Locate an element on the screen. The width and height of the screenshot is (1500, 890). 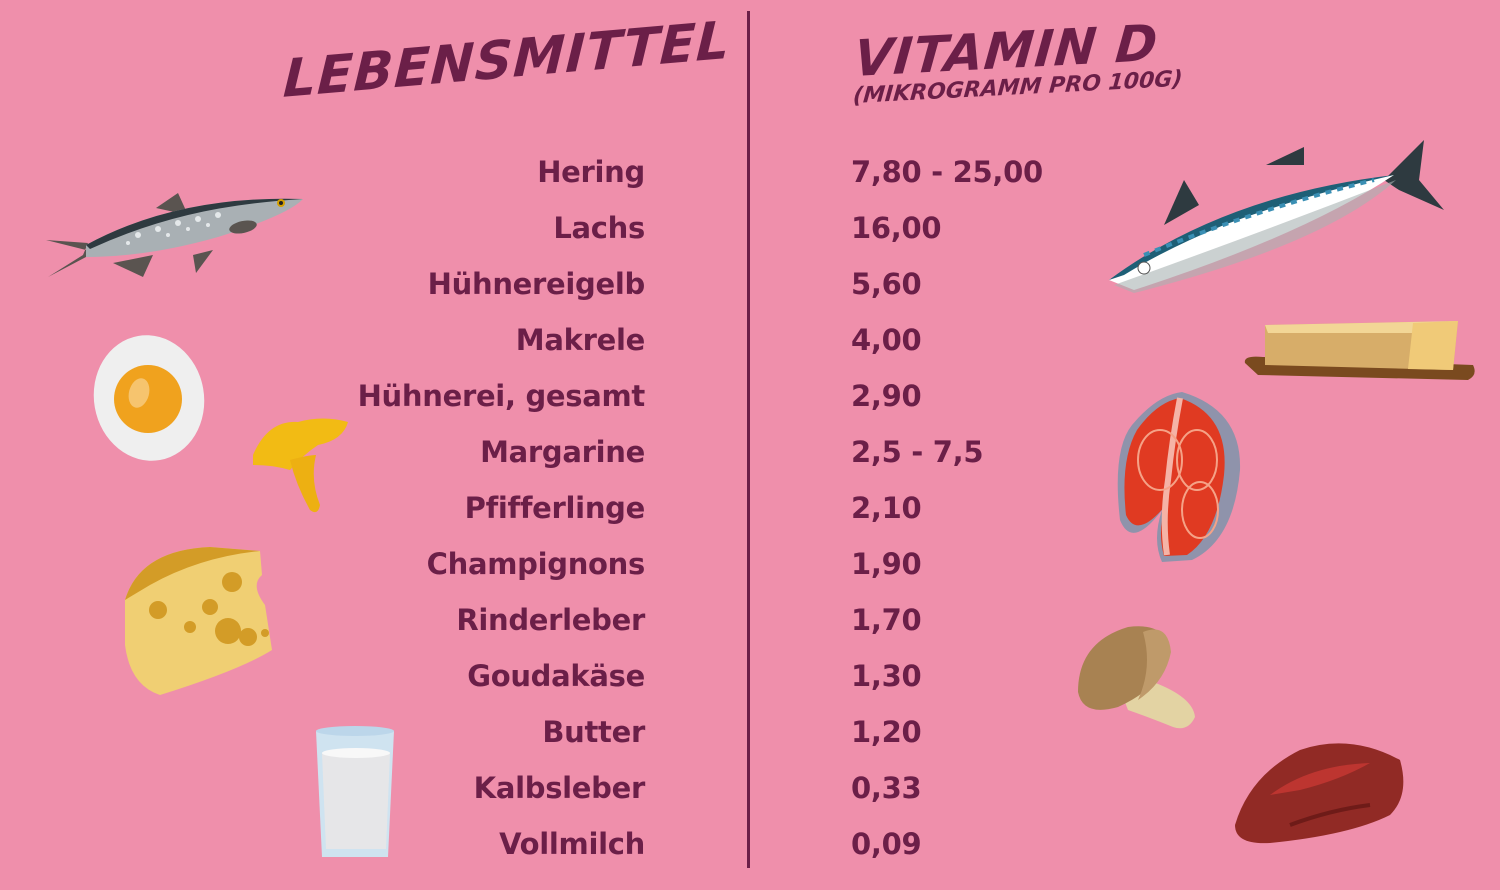
milk-glass-illustration is located at coordinates (355, 791).